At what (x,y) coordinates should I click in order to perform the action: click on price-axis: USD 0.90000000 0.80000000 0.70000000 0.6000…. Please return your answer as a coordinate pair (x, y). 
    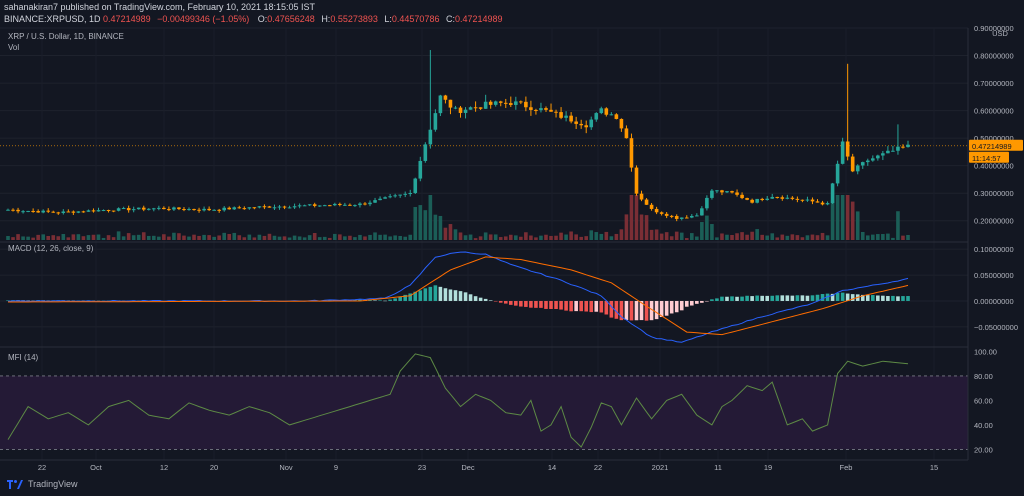
    Looking at the image, I should click on (996, 239).